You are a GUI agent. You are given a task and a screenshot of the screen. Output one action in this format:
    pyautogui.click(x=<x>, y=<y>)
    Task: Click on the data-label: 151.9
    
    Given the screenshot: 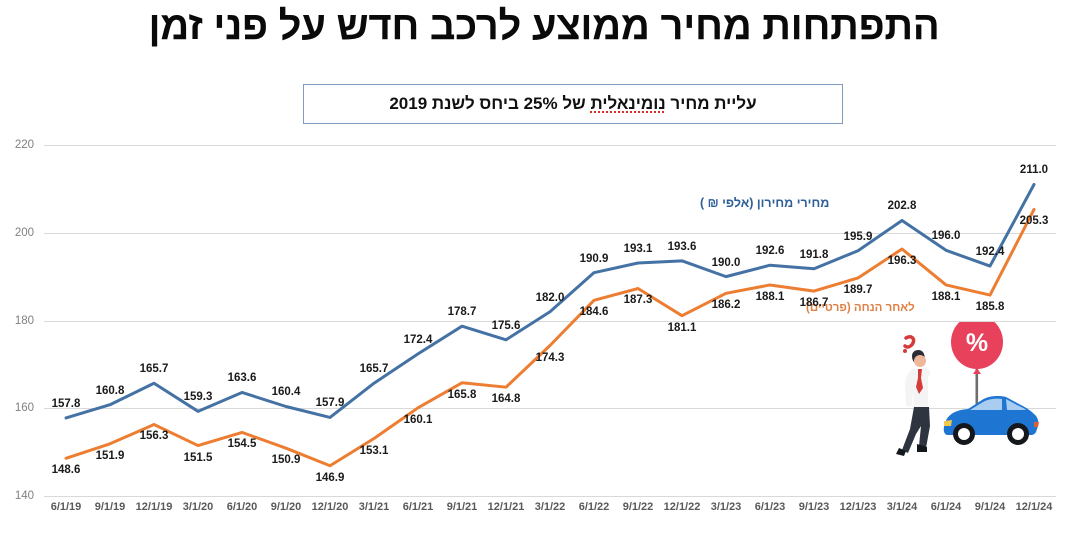 What is the action you would take?
    pyautogui.click(x=110, y=455)
    